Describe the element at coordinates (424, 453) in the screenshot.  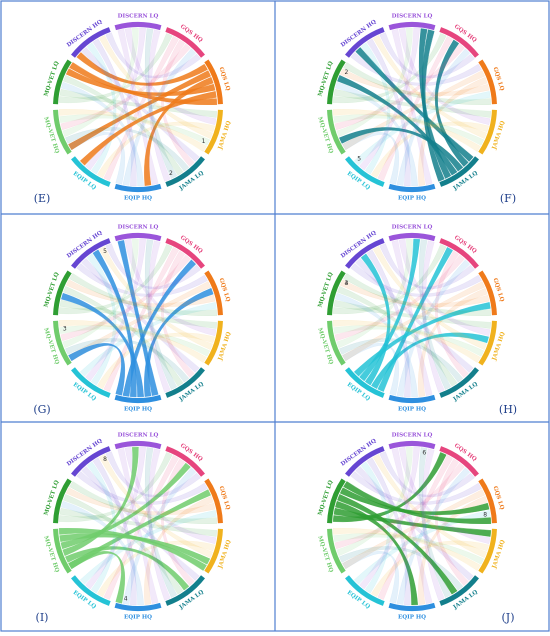
I see `segment-tick-number: 6` at that location.